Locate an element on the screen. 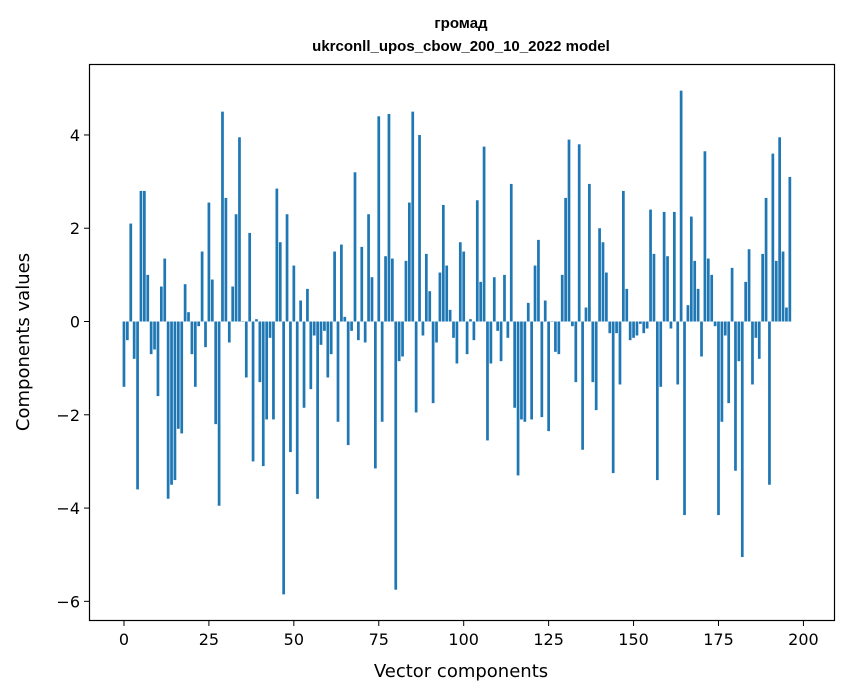 The image size is (847, 696). x-axis-label: Vector components is located at coordinates (461, 671).